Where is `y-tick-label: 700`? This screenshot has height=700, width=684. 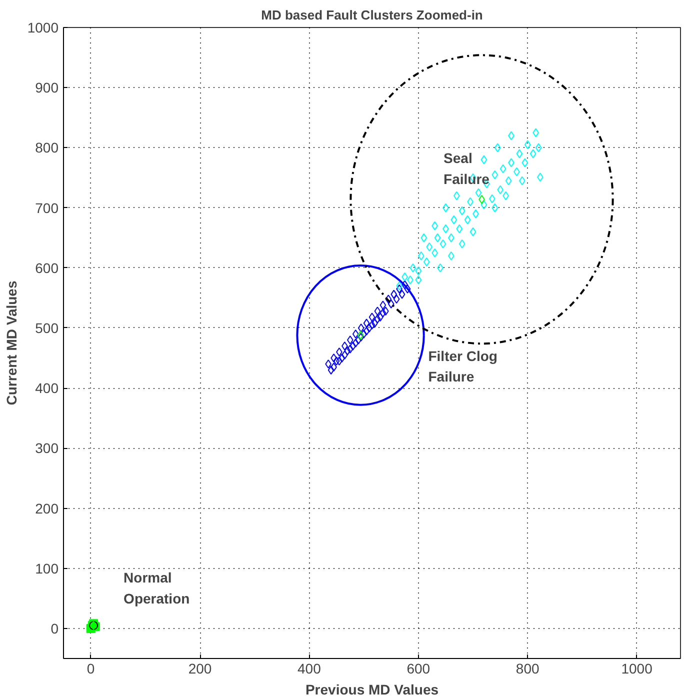
y-tick-label: 700 is located at coordinates (47, 208).